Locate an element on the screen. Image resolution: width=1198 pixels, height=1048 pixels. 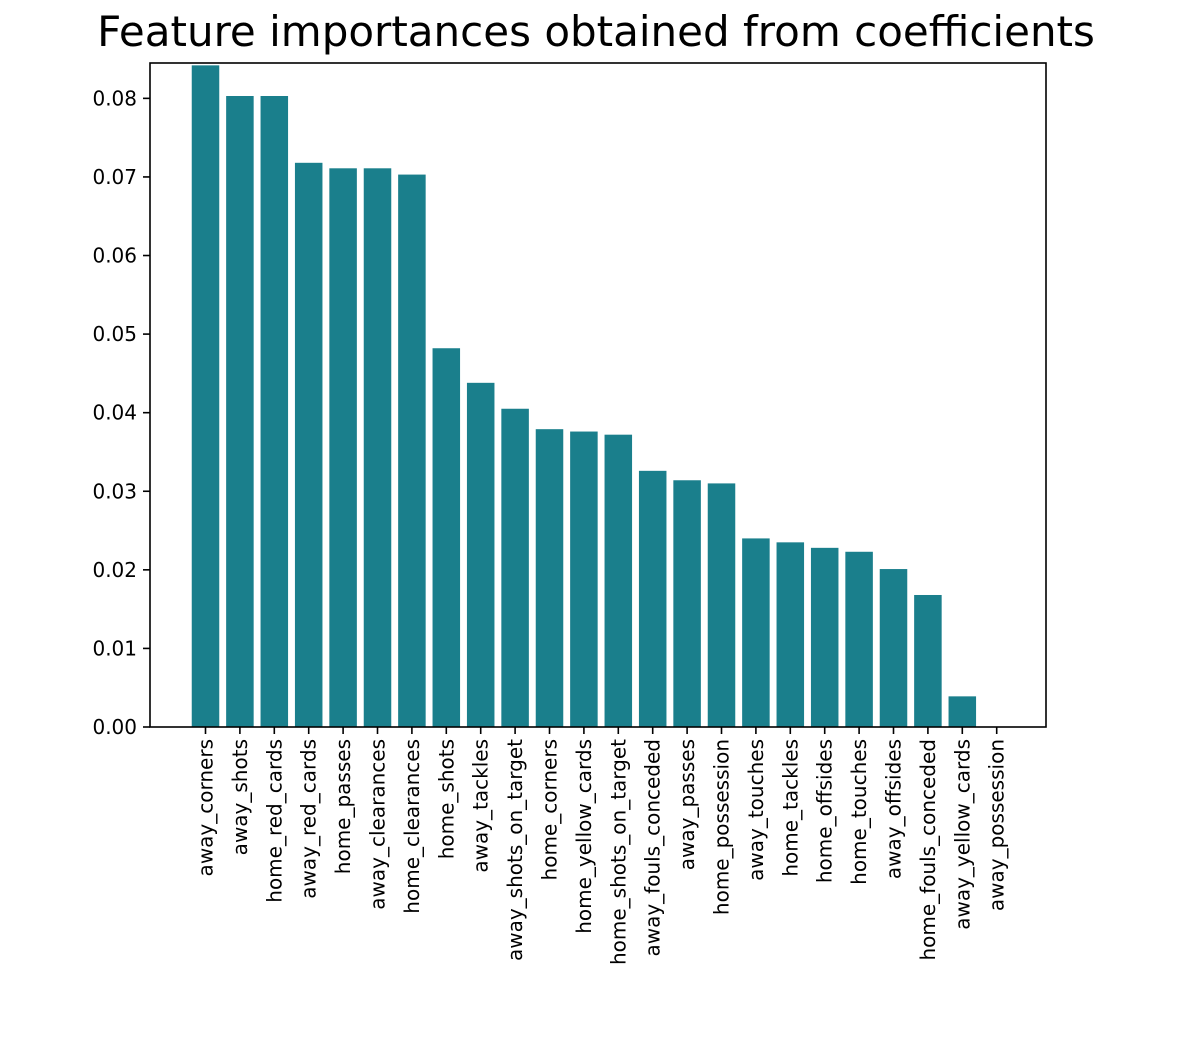
bar-home-shots is located at coordinates (446, 537).